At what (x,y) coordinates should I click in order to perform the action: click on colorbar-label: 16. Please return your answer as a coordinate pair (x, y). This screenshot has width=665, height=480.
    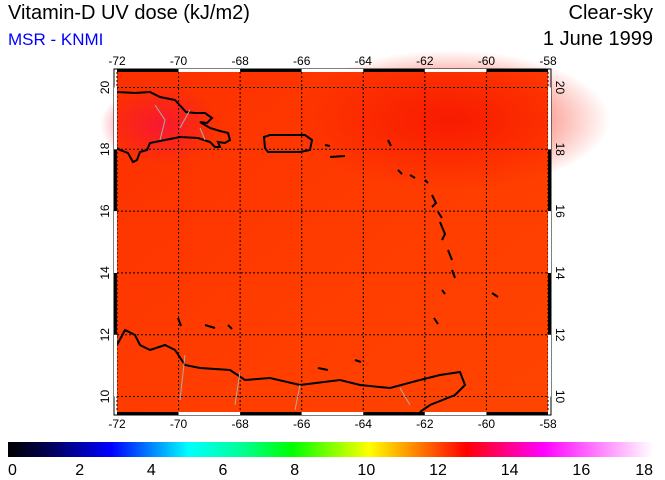
    Looking at the image, I should click on (581, 470).